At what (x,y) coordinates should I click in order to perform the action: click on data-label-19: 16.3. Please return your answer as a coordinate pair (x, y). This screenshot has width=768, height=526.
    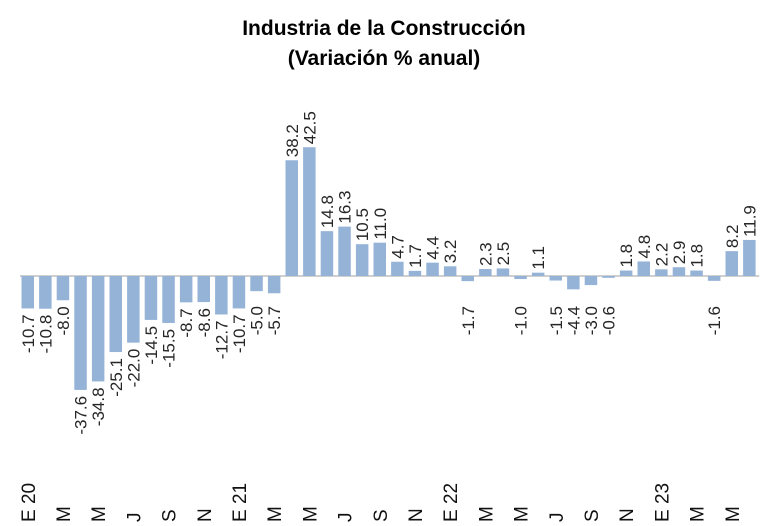
    Looking at the image, I should click on (345, 207).